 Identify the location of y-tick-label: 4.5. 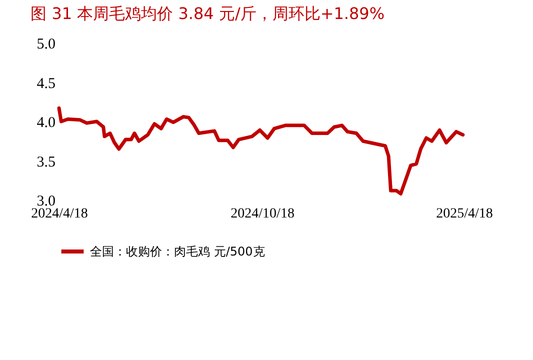
(46, 84).